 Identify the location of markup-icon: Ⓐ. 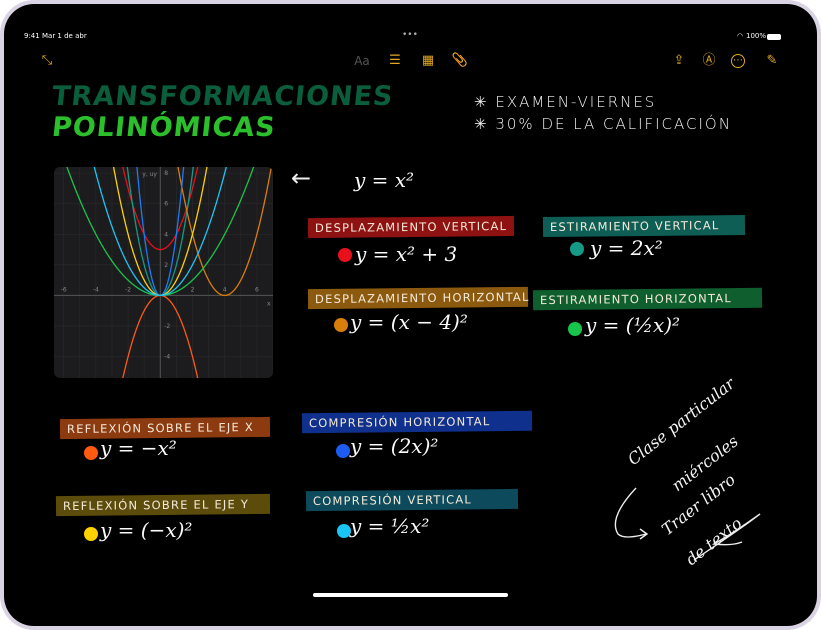
(709, 60).